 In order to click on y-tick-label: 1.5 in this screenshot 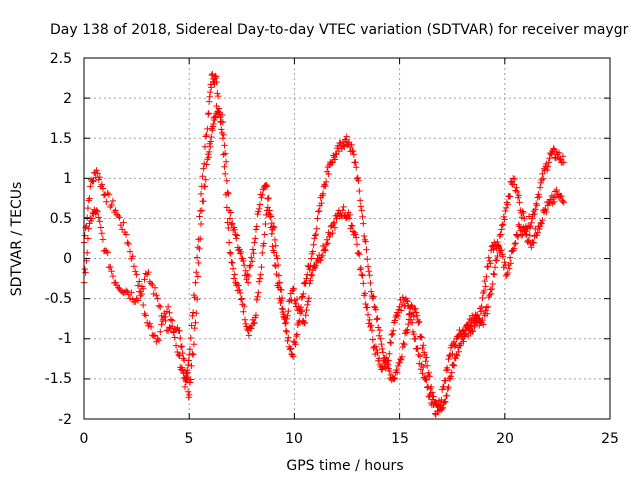, I will do `click(61, 139)`.